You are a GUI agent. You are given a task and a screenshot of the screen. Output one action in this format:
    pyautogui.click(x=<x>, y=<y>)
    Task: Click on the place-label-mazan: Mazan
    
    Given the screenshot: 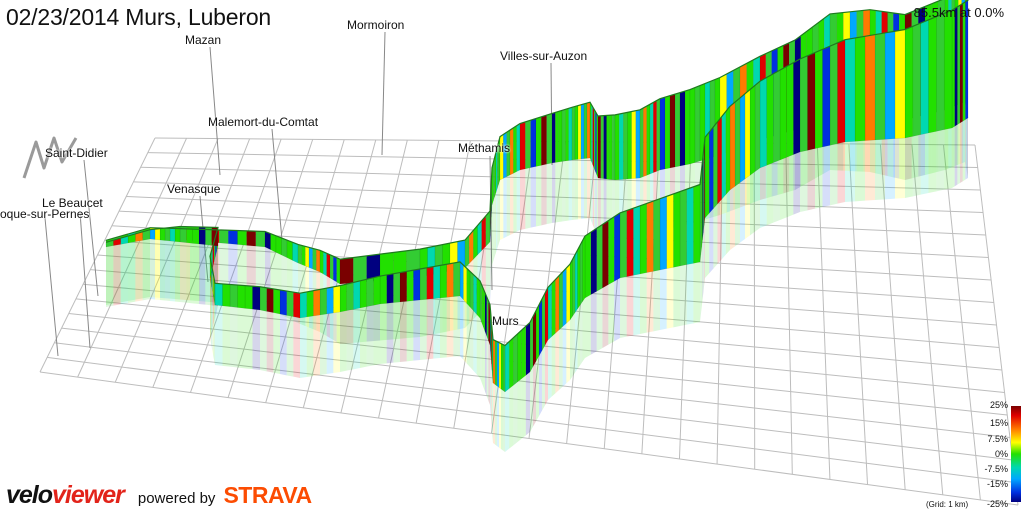 What is the action you would take?
    pyautogui.click(x=203, y=40)
    